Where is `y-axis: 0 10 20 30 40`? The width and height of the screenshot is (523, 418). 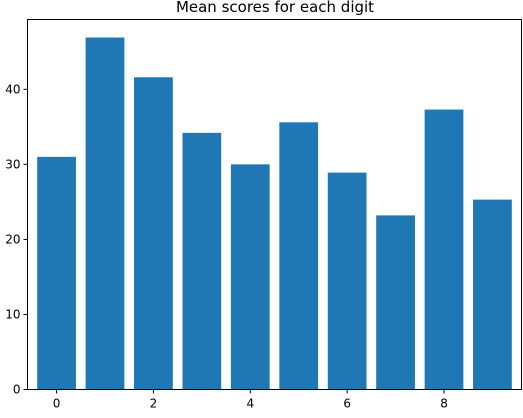
y-axis: 0 10 20 30 40 is located at coordinates (16, 239).